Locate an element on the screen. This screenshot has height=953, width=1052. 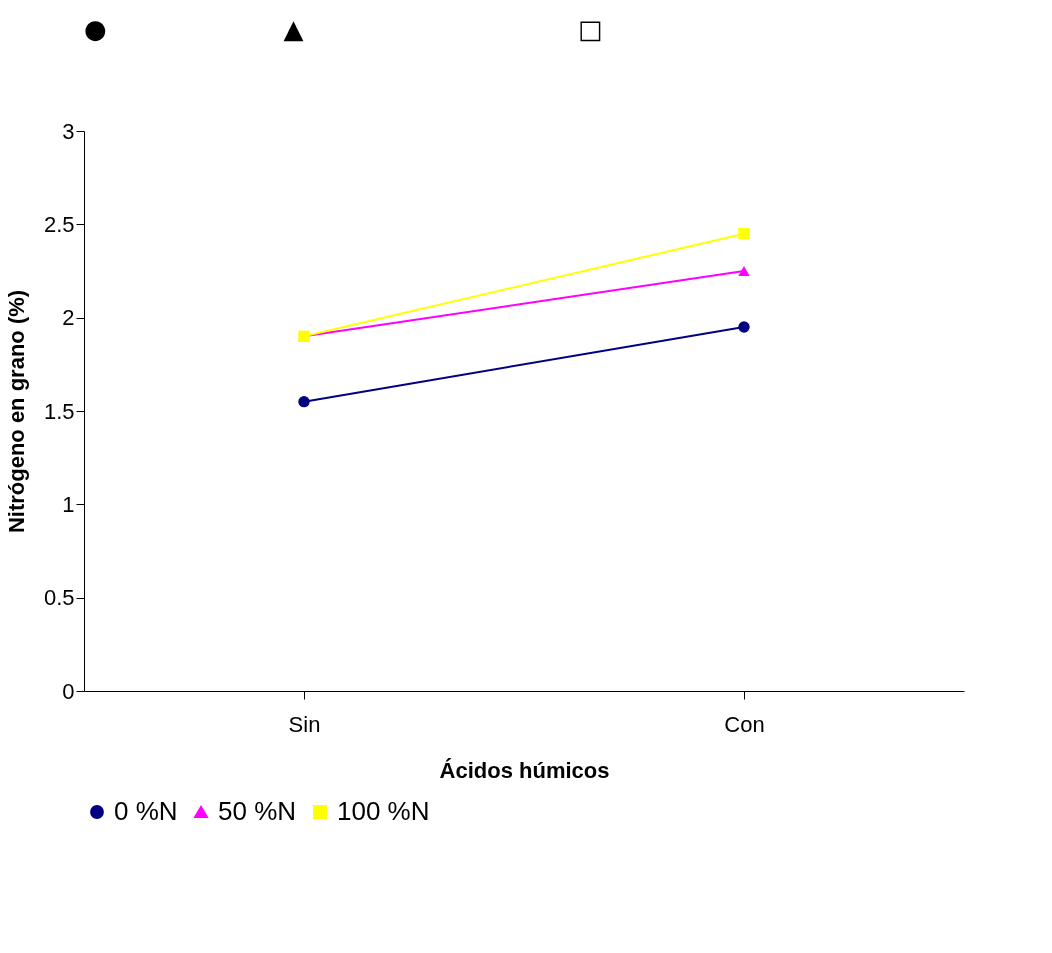
x-axis-title: Ácidos húmicos is located at coordinates (524, 770).